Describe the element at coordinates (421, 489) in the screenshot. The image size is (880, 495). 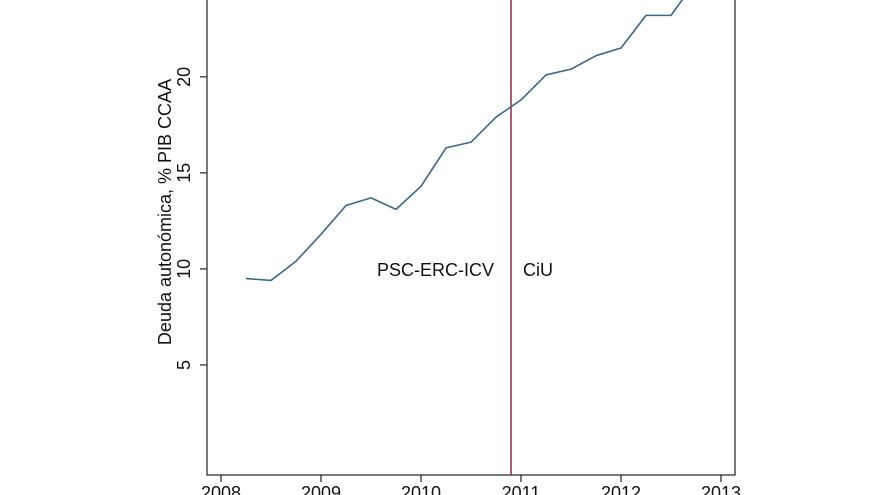
I see `x-tick-label: 2010` at that location.